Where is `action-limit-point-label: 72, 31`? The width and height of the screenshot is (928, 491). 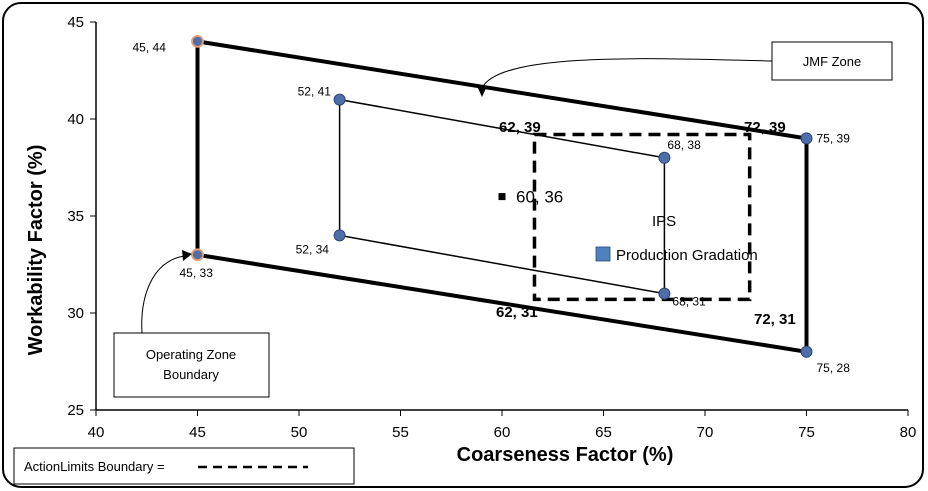
action-limit-point-label: 72, 31 is located at coordinates (775, 319).